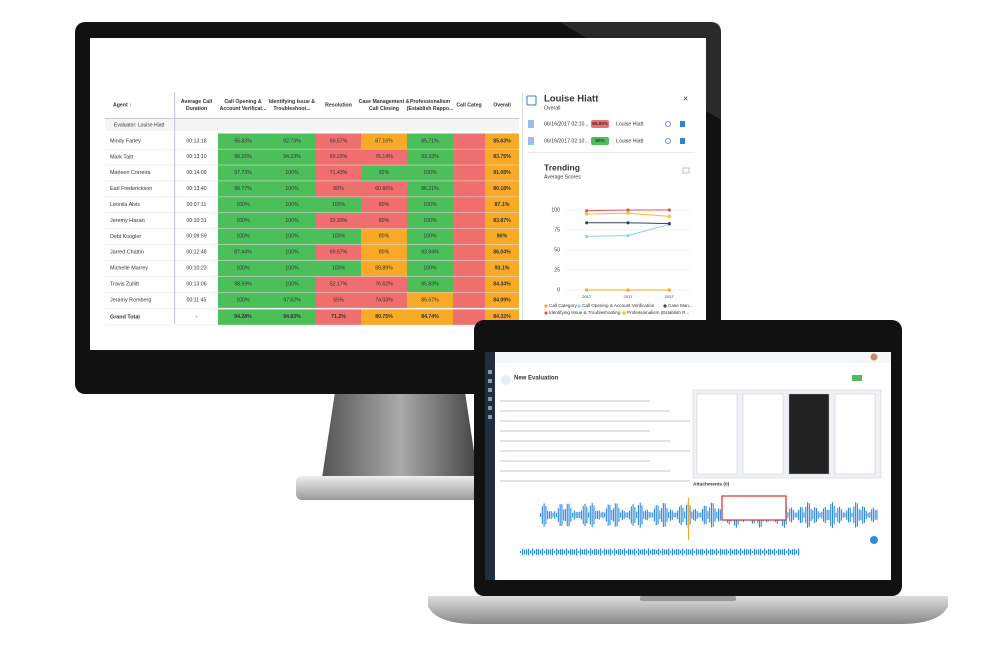 The image size is (1000, 665). Describe the element at coordinates (196, 253) in the screenshot. I see `call-duration: 00:12:48` at that location.